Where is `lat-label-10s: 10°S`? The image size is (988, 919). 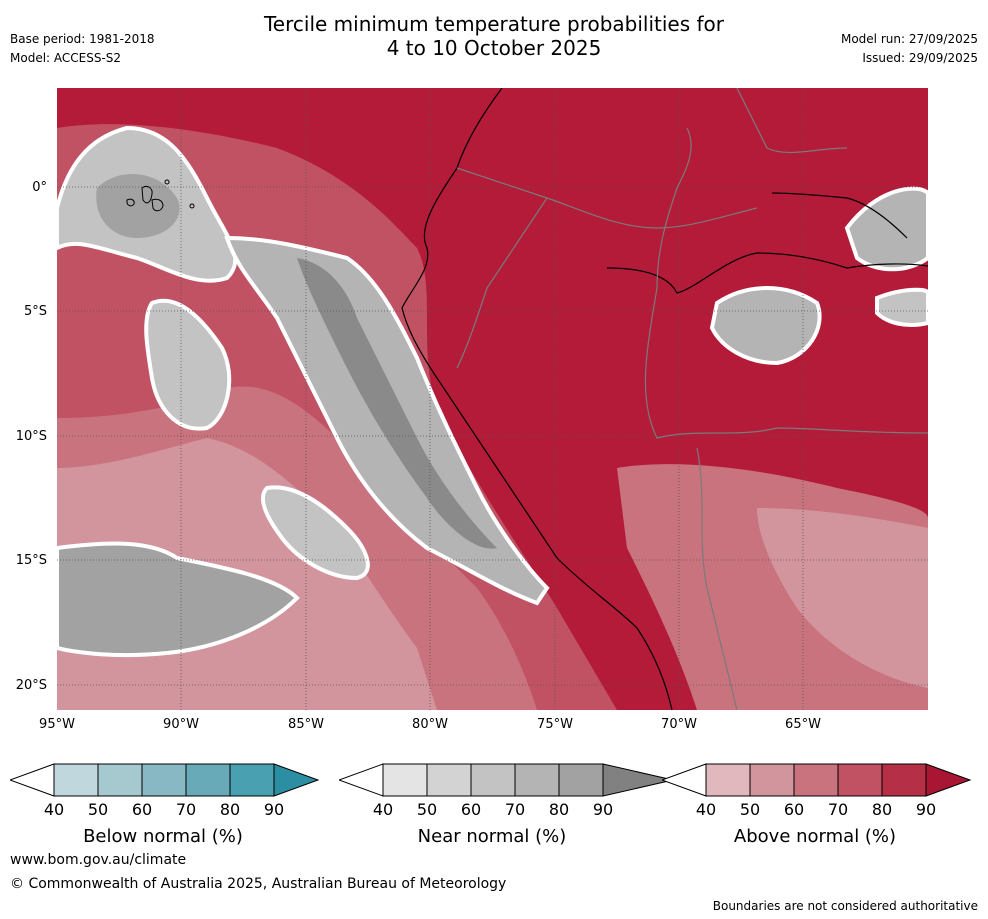
lat-label-10s: 10°S is located at coordinates (31, 436).